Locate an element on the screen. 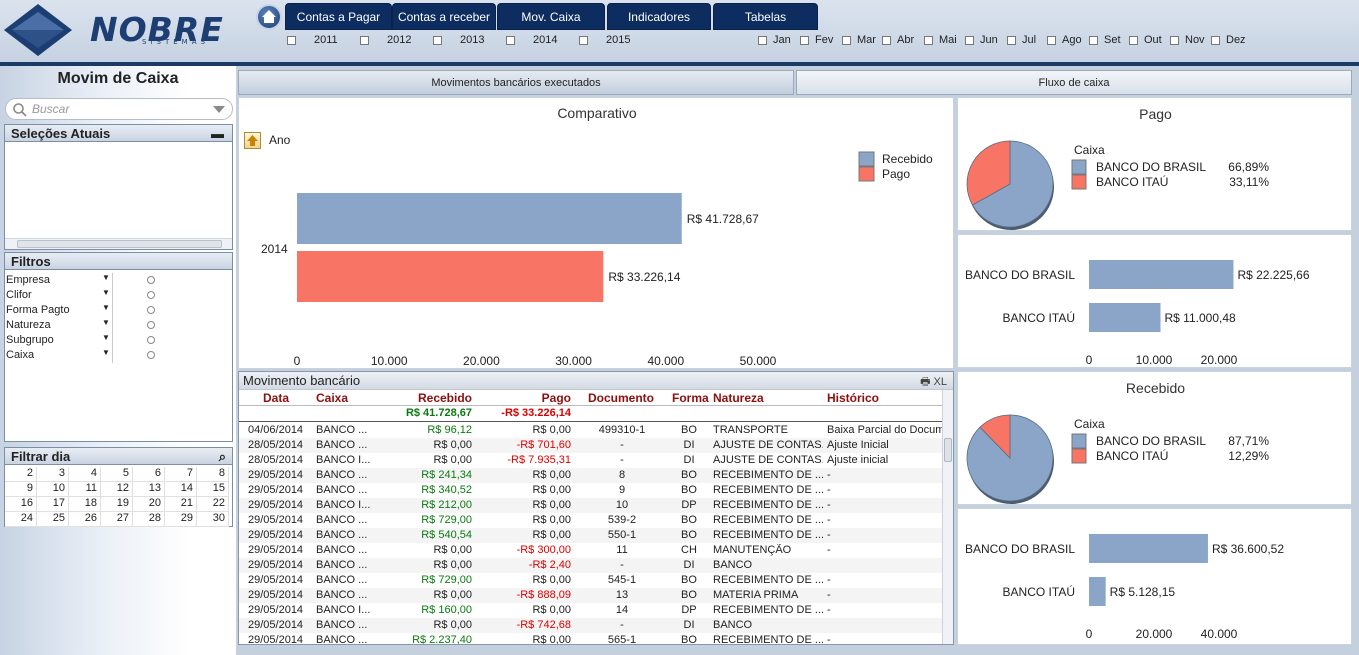 The width and height of the screenshot is (1359, 655). tab-fluxo-de-caixa: Fluxo de caixa is located at coordinates (1074, 82).